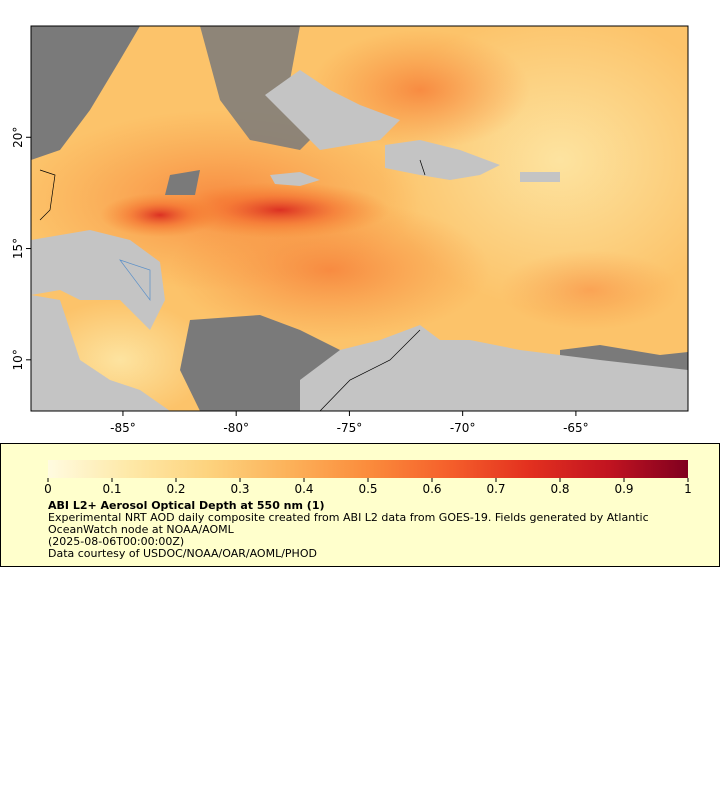 This screenshot has height=800, width=720. Describe the element at coordinates (123, 428) in the screenshot. I see `x-tick-label: -85°` at that location.